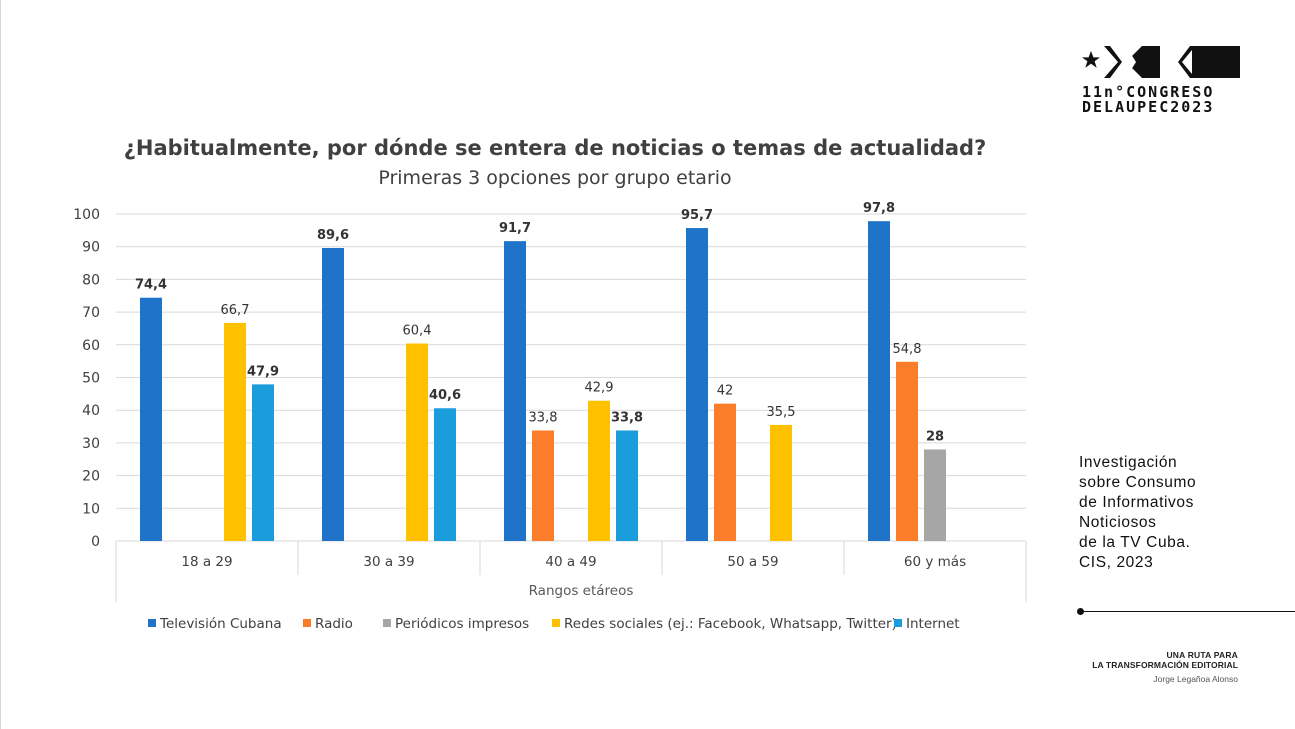 The height and width of the screenshot is (729, 1295). What do you see at coordinates (1135, 542) in the screenshot?
I see `study-note-line: de la TV Cuba.` at bounding box center [1135, 542].